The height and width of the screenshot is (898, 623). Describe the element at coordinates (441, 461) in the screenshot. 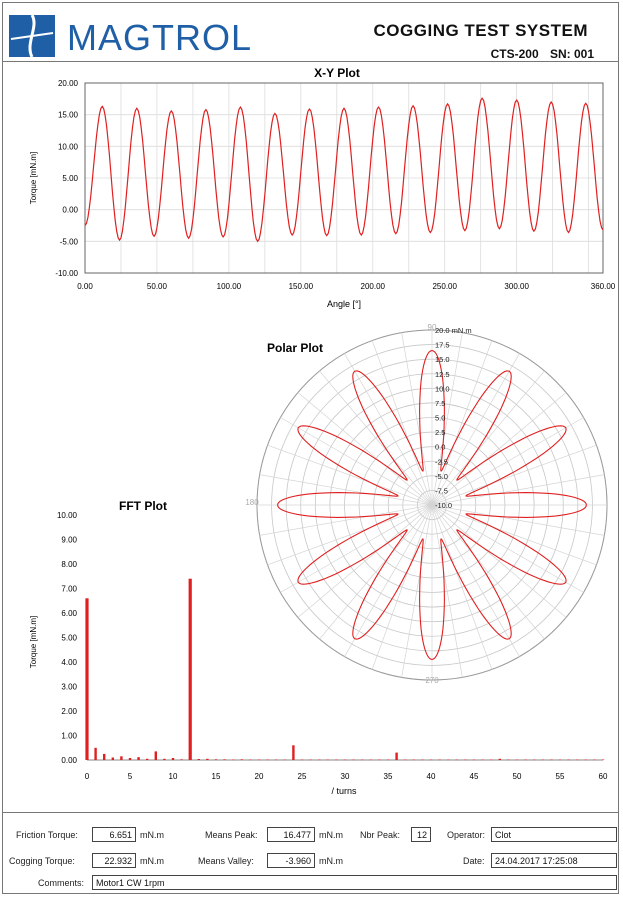

I see `polar-radial-label: -2.5` at that location.